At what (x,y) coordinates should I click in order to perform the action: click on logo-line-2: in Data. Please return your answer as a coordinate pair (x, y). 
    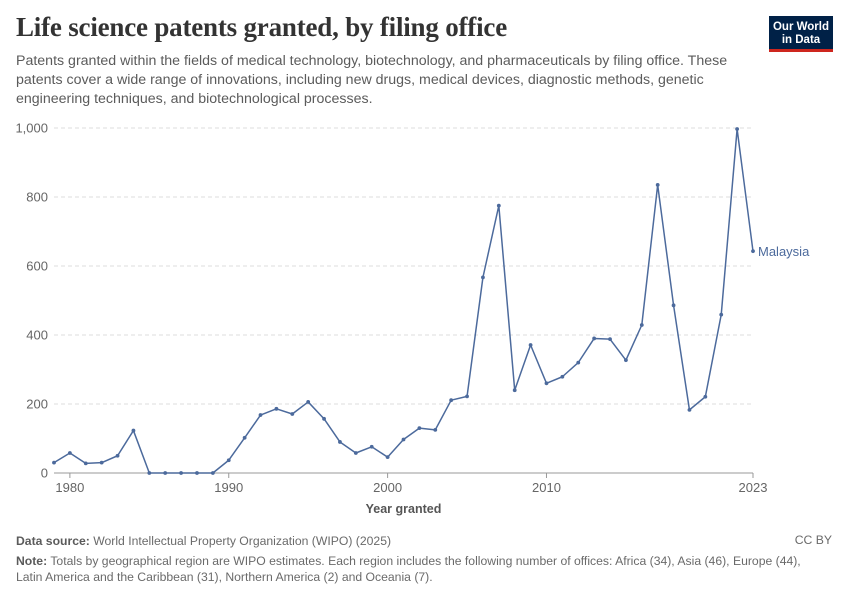
    Looking at the image, I should click on (801, 39).